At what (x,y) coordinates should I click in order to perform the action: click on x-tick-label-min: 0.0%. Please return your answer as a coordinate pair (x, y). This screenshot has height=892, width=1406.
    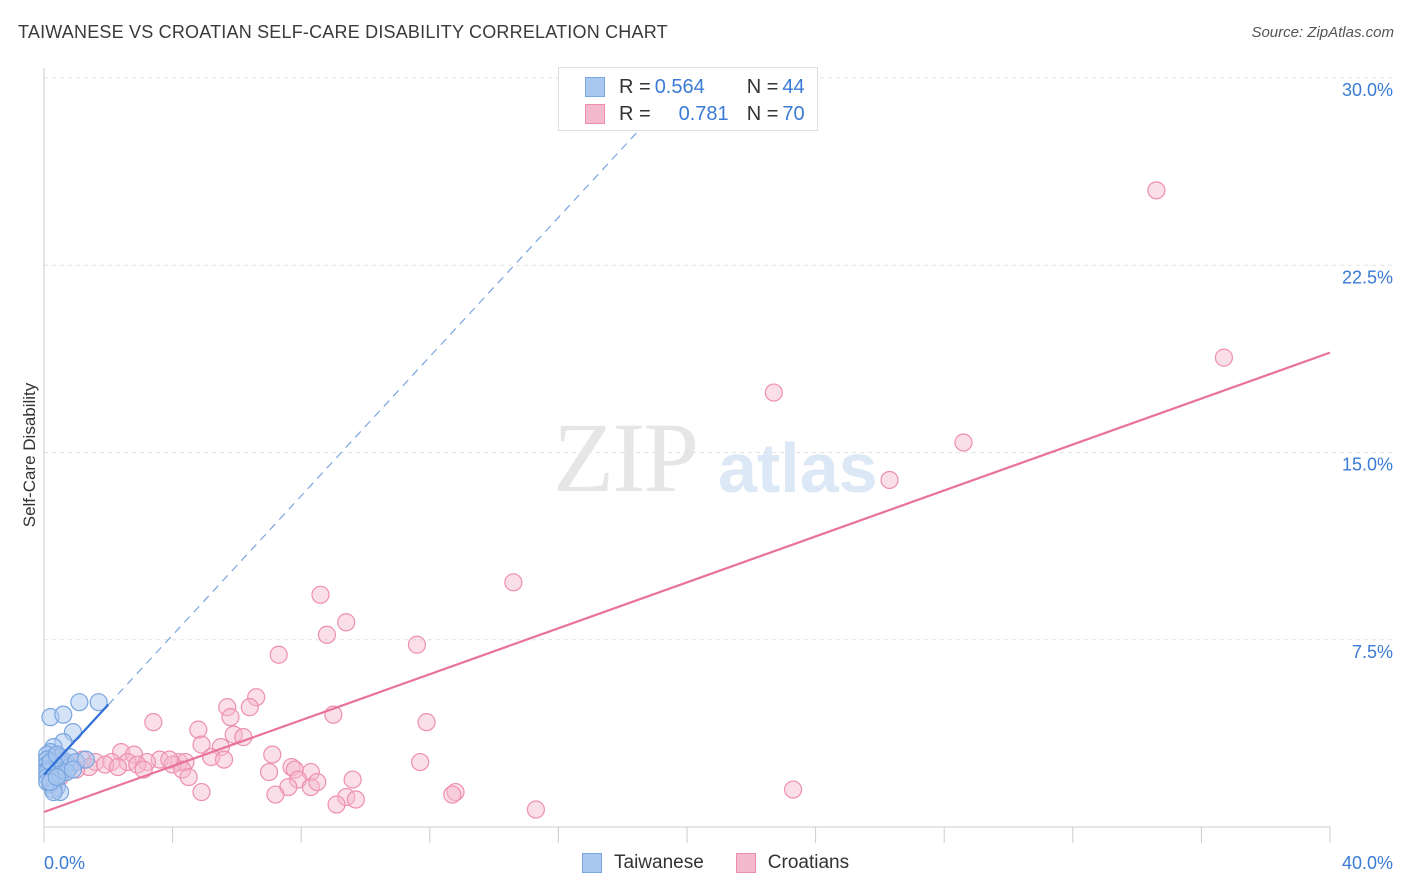
    Looking at the image, I should click on (64, 863).